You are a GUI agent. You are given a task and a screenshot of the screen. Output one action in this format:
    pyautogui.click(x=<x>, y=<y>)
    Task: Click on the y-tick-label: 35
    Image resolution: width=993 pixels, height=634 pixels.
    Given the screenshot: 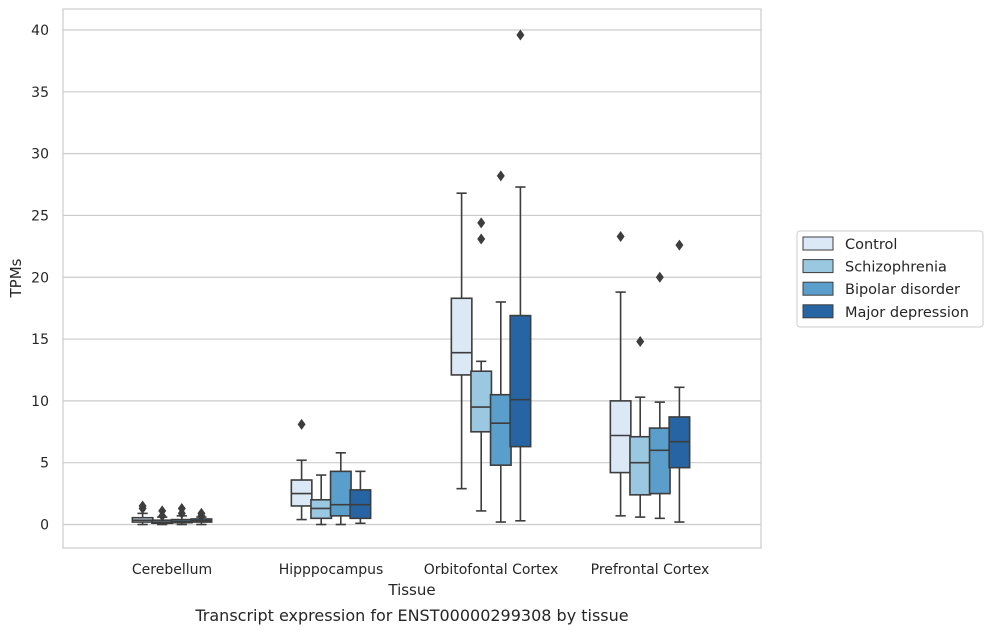 What is the action you would take?
    pyautogui.click(x=40, y=93)
    